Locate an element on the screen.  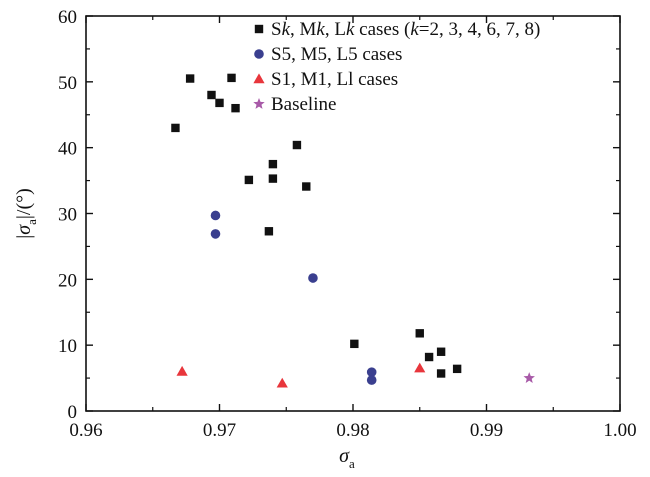
x-tick-label: 1.00 is located at coordinates (619, 430).